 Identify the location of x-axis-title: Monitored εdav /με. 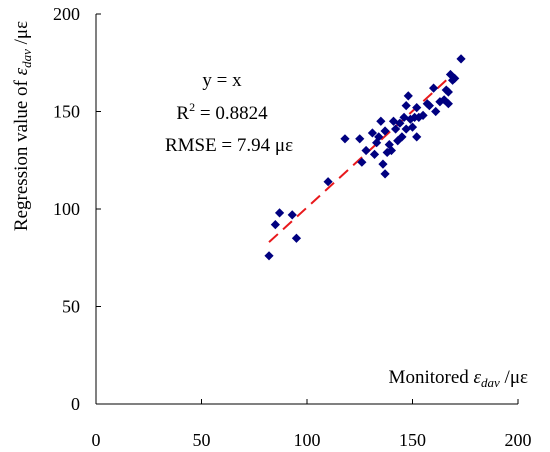
(458, 378).